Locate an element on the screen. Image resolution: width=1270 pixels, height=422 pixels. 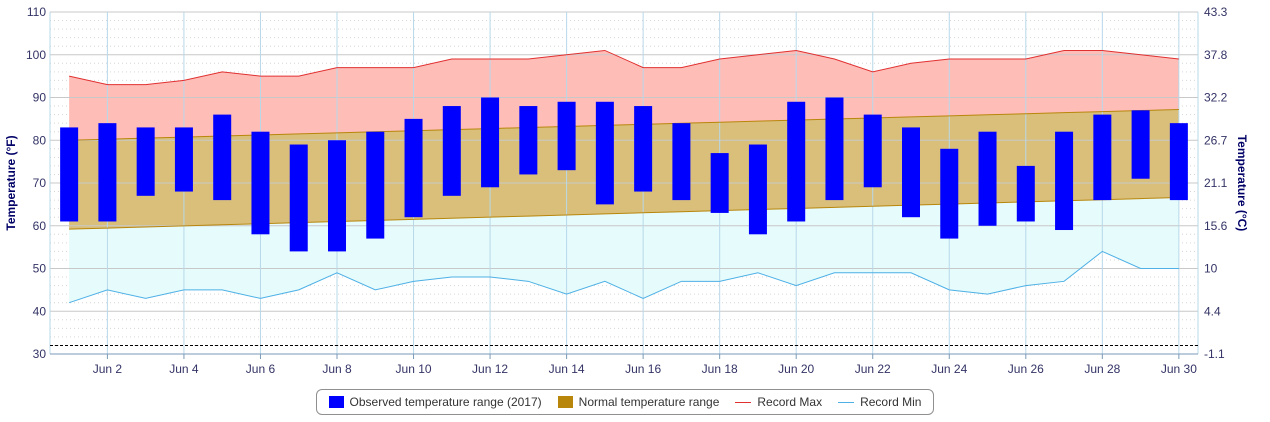
x-tick-label: Jun 26 is located at coordinates (1026, 369).